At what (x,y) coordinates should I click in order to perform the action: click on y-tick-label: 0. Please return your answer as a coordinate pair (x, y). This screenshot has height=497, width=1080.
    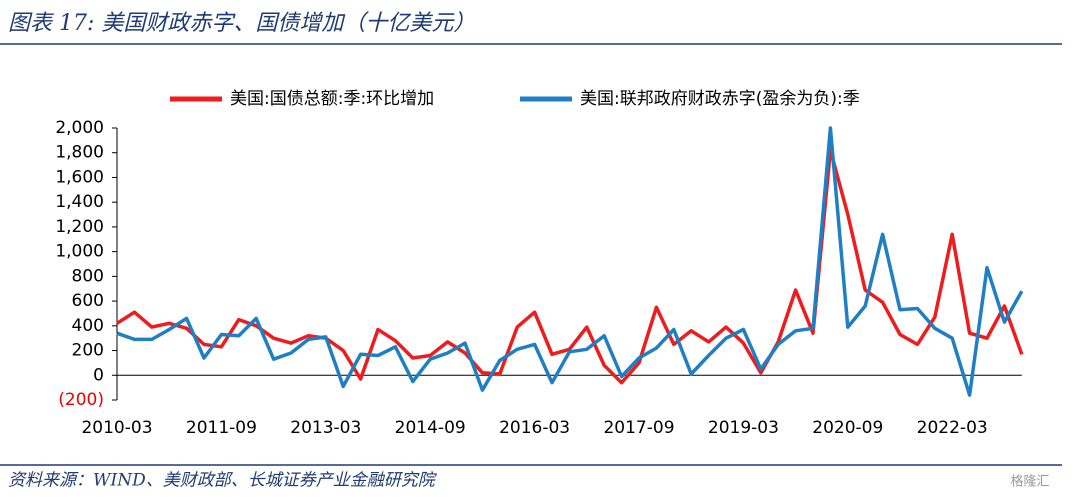
    Looking at the image, I should click on (98, 375).